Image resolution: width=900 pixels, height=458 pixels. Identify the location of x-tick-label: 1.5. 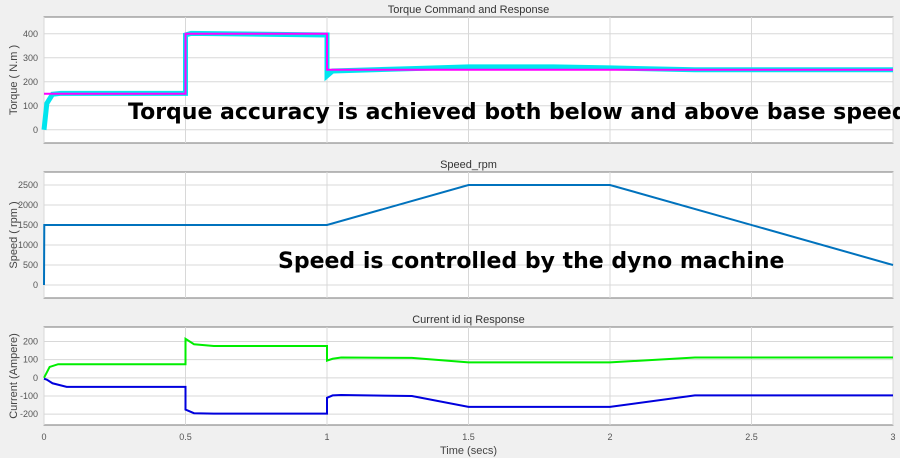
(468, 437).